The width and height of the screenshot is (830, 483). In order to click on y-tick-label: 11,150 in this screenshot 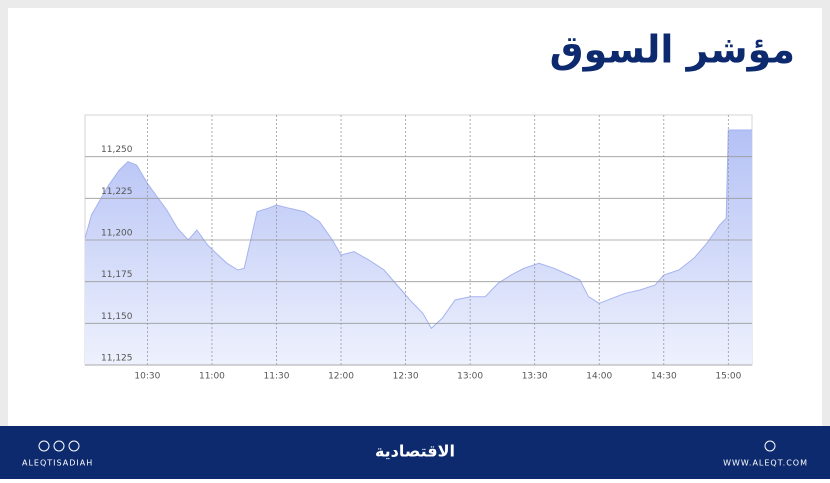, I will do `click(117, 317)`.